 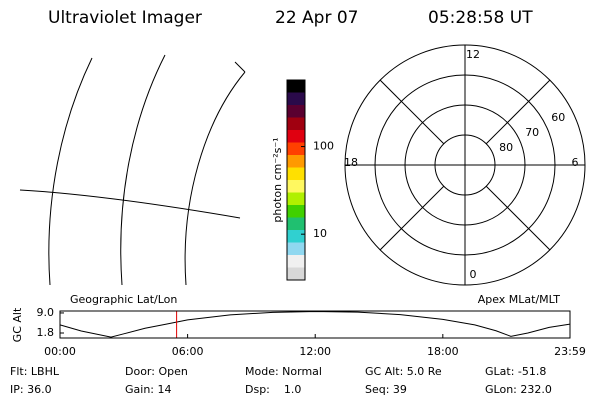 What do you see at coordinates (188, 351) in the screenshot?
I see `x-tick-label: 06:00` at bounding box center [188, 351].